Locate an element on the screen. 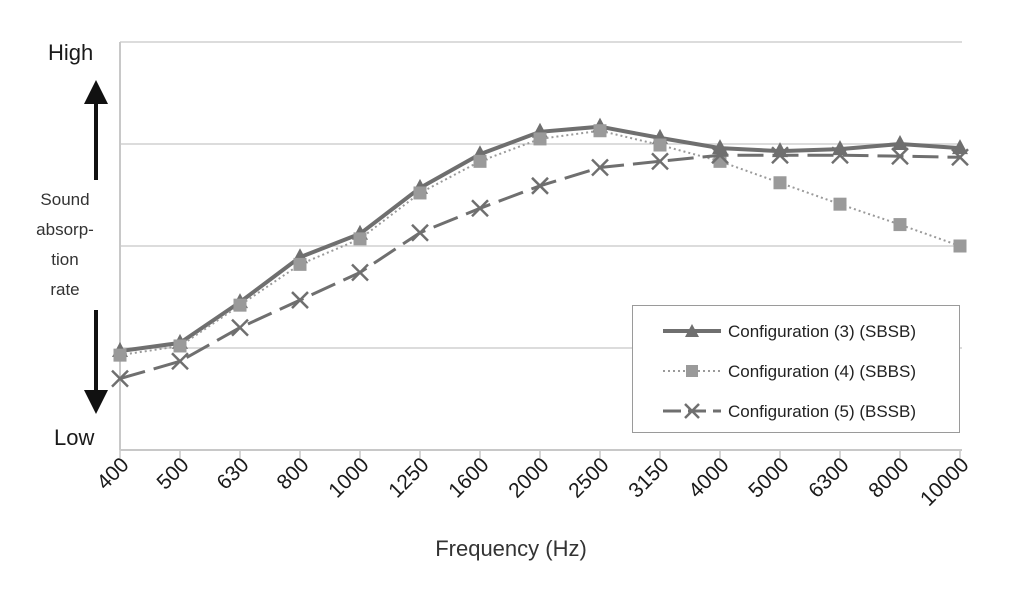 This screenshot has width=1024, height=602. y-axis-description: Sound absorp- tion rate is located at coordinates (65, 245).